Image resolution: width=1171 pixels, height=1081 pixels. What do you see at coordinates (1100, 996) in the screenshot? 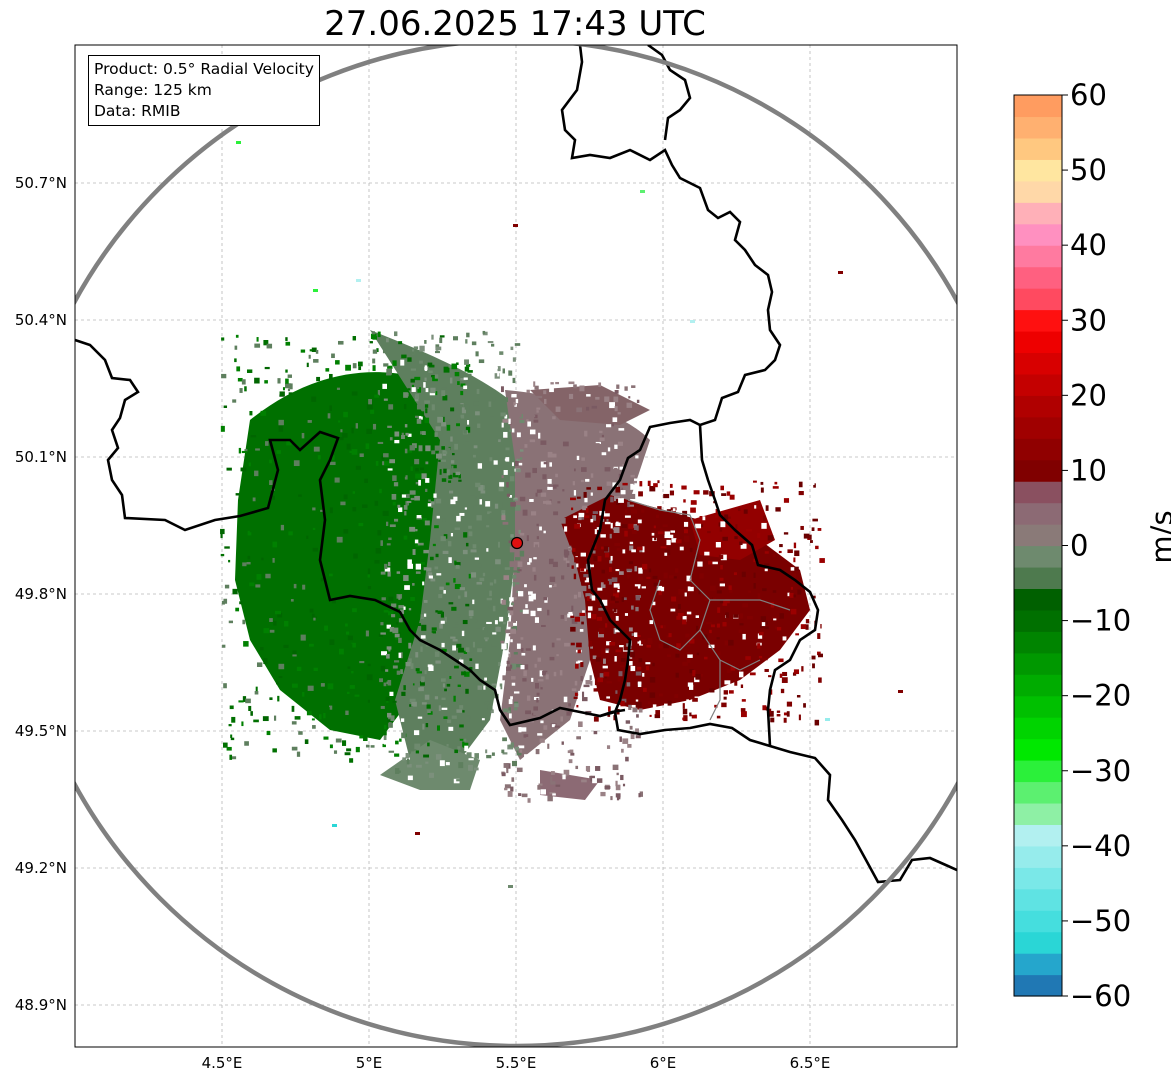
I see `colorbar-tick-label: −60` at bounding box center [1100, 996].